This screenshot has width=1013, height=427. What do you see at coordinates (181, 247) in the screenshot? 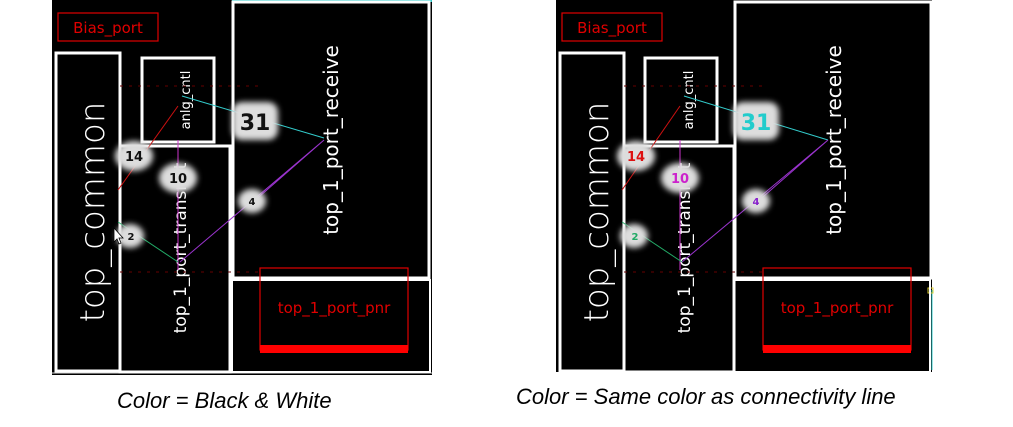
I see `transmit-label: top_1_port_transmit` at bounding box center [181, 247].